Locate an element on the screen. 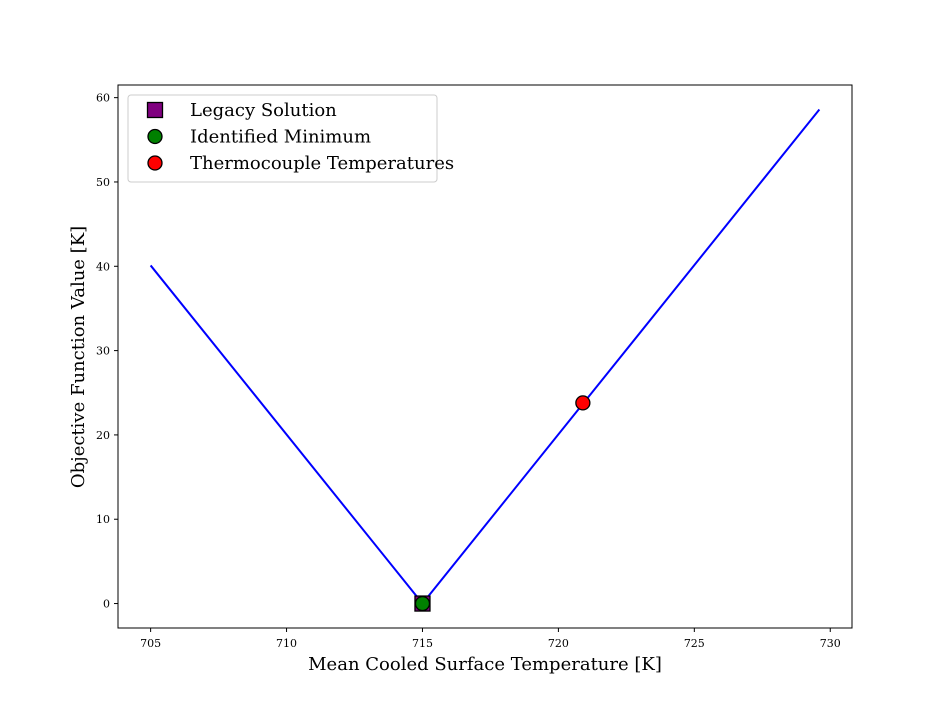  x-tick-label: 715 is located at coordinates (422, 643).